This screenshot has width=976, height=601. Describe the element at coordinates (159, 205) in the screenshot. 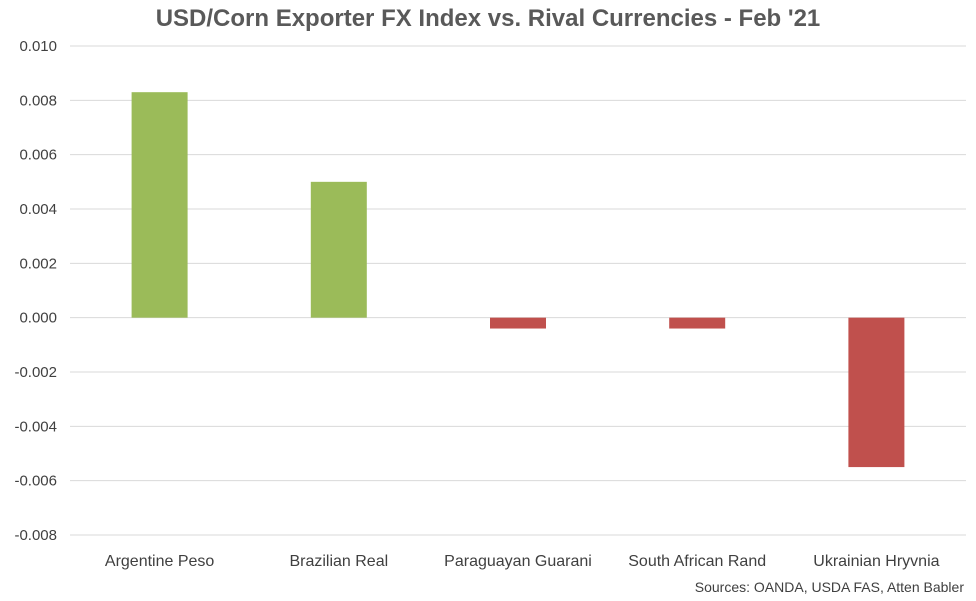

I see `bar-argentine-peso` at that location.